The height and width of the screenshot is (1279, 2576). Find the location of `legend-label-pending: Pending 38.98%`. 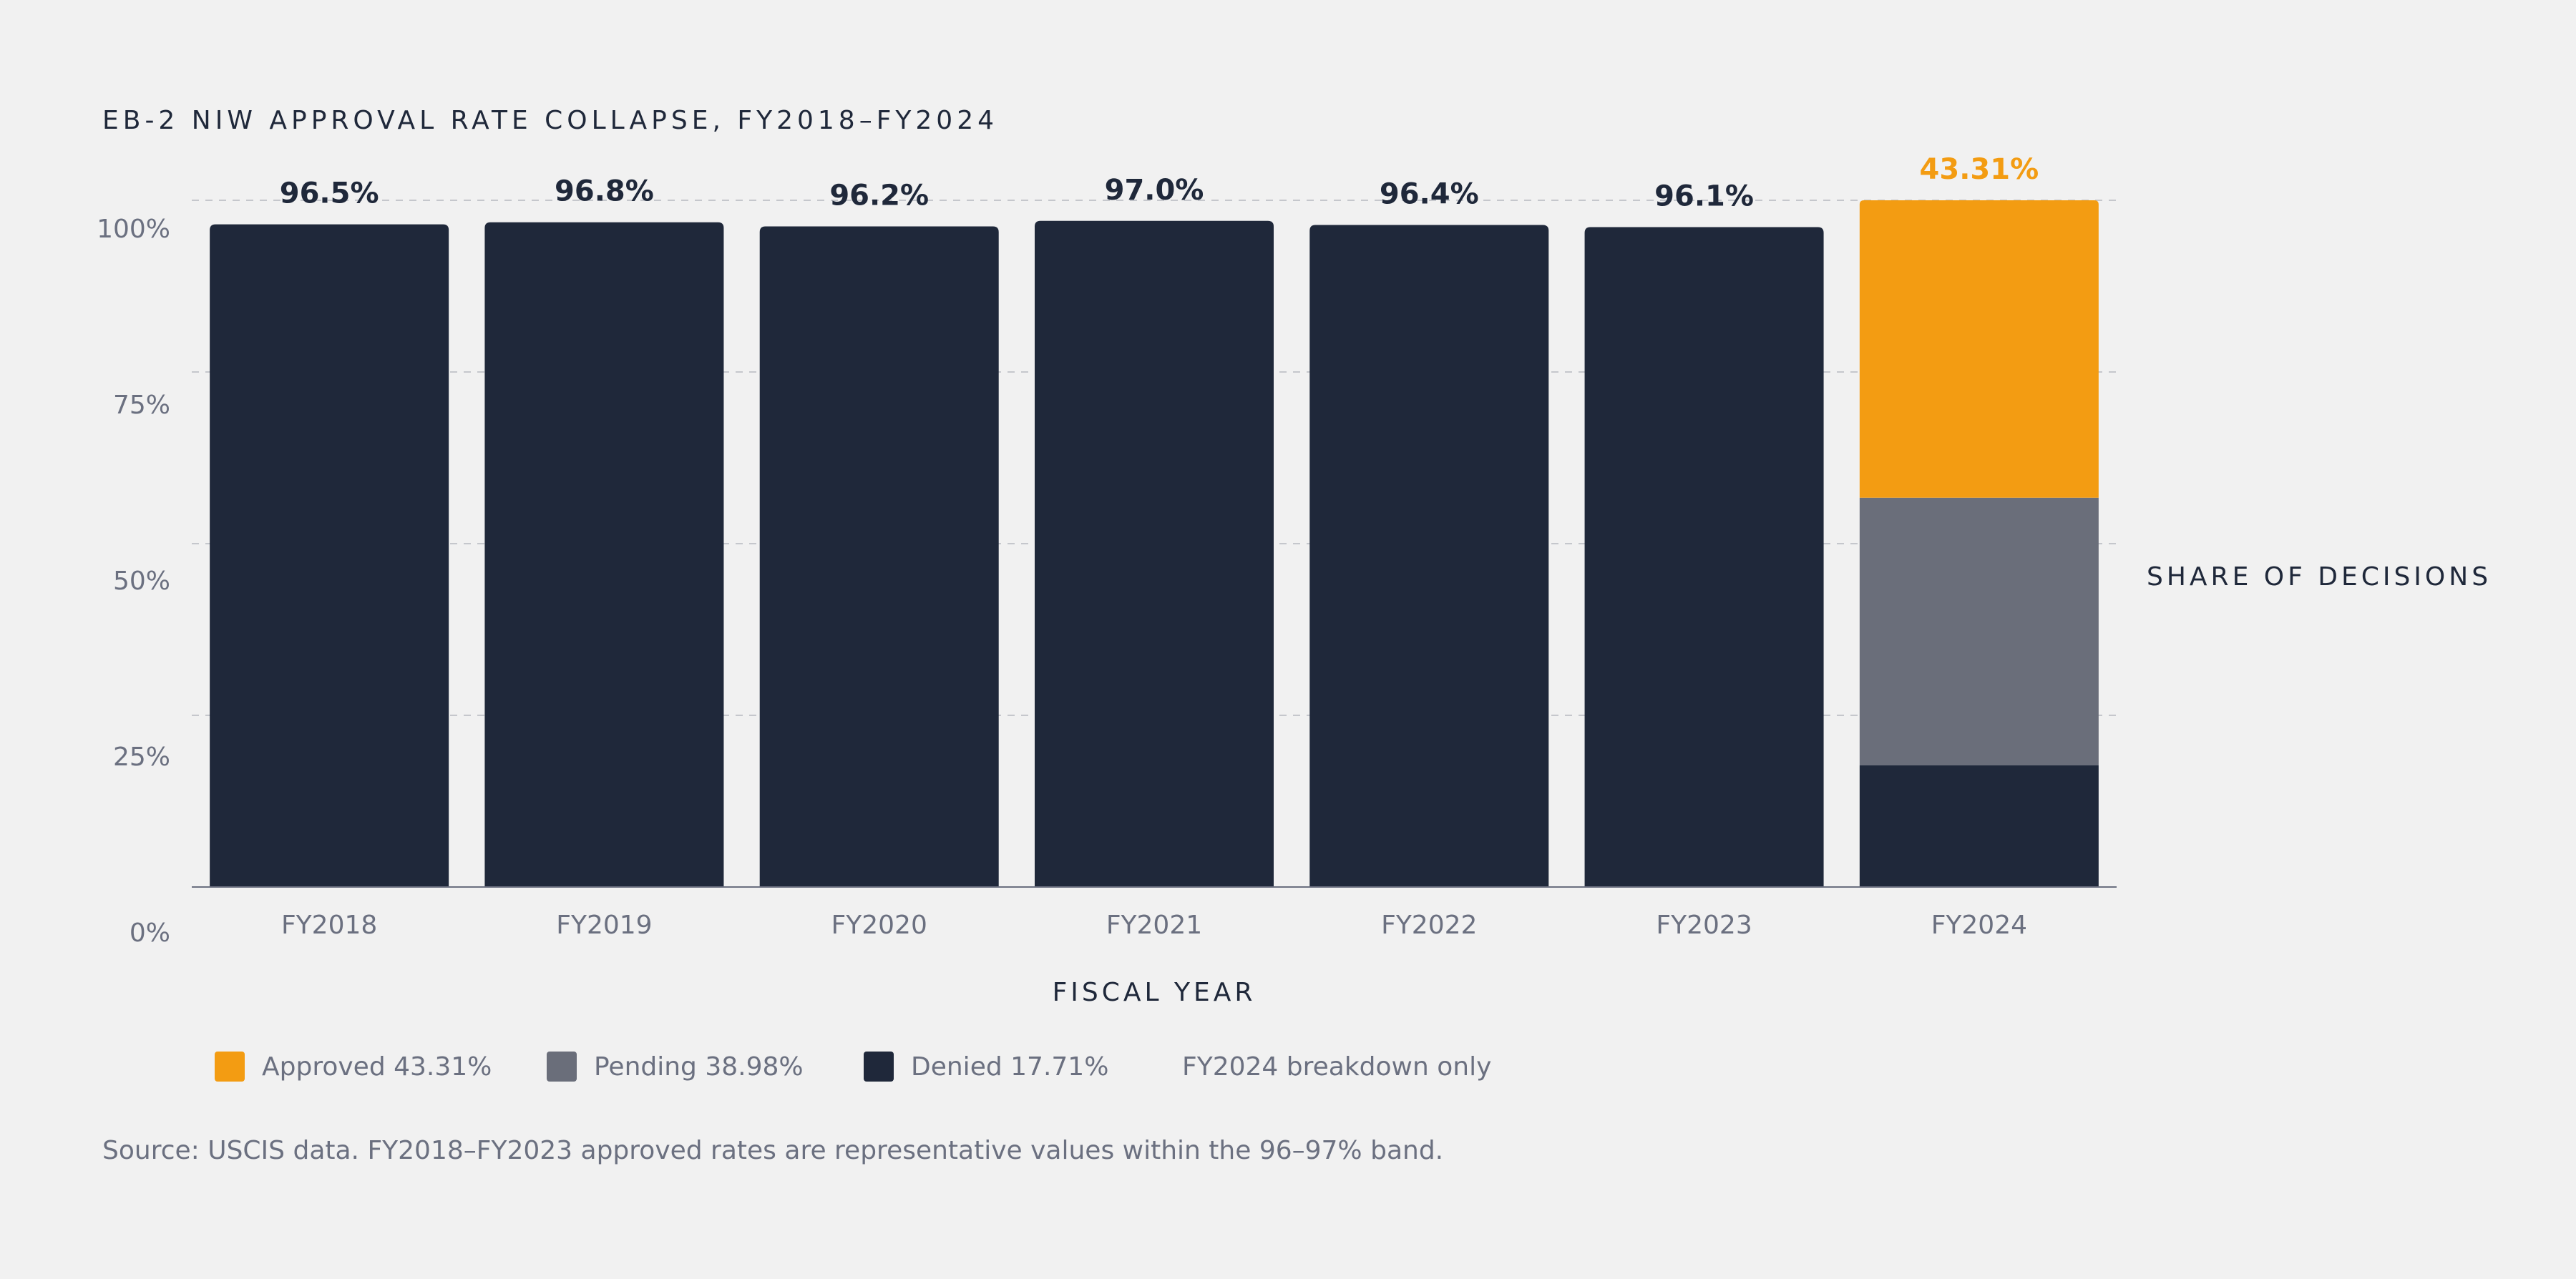

legend-label-pending: Pending 38.98% is located at coordinates (699, 1067).